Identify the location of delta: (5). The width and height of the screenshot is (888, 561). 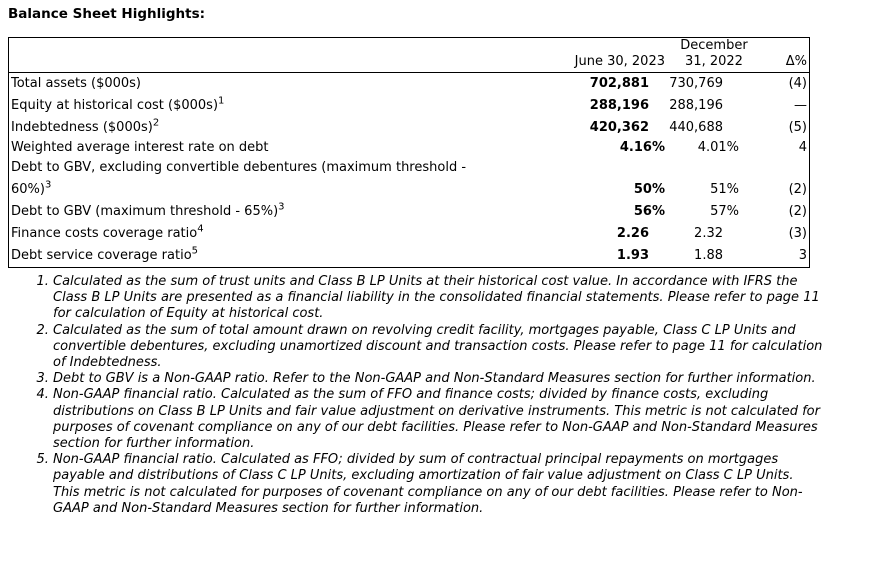
(797, 127).